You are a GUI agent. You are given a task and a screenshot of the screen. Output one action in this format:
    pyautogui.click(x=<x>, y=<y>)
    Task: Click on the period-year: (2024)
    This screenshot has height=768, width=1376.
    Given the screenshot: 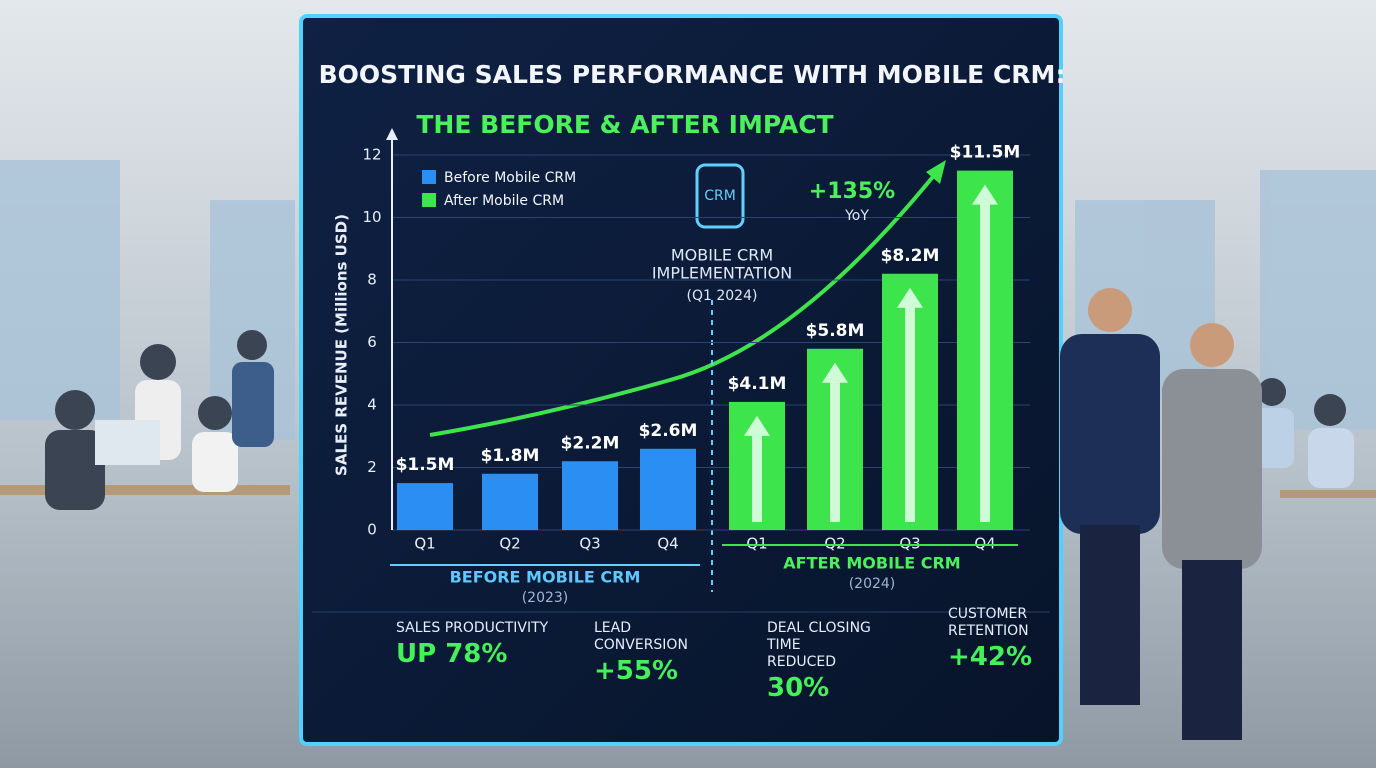 What is the action you would take?
    pyautogui.click(x=872, y=584)
    